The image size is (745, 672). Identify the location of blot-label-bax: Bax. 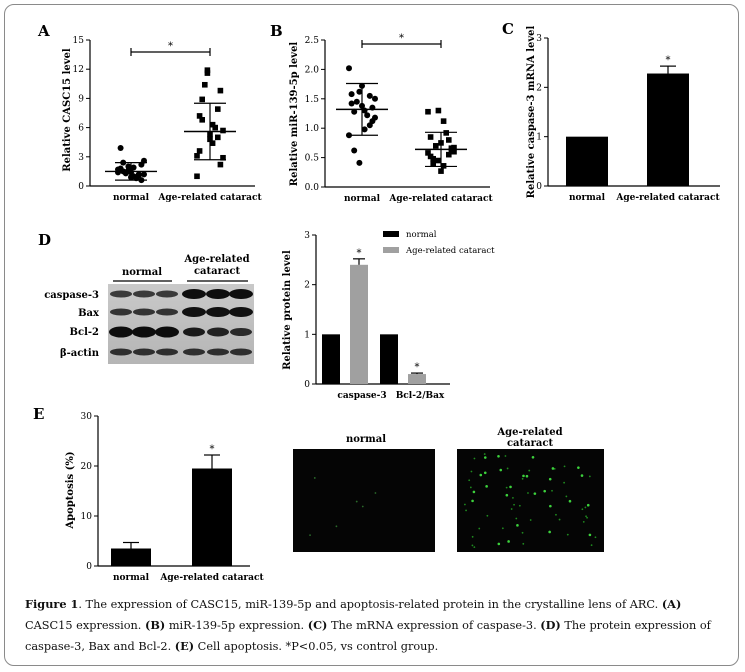
(89, 313).